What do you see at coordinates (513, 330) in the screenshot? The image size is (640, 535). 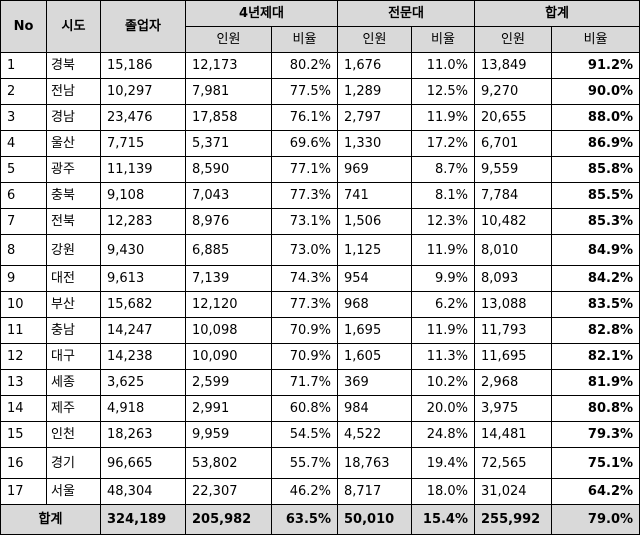 I see `cell-total-persons: 11,793` at bounding box center [513, 330].